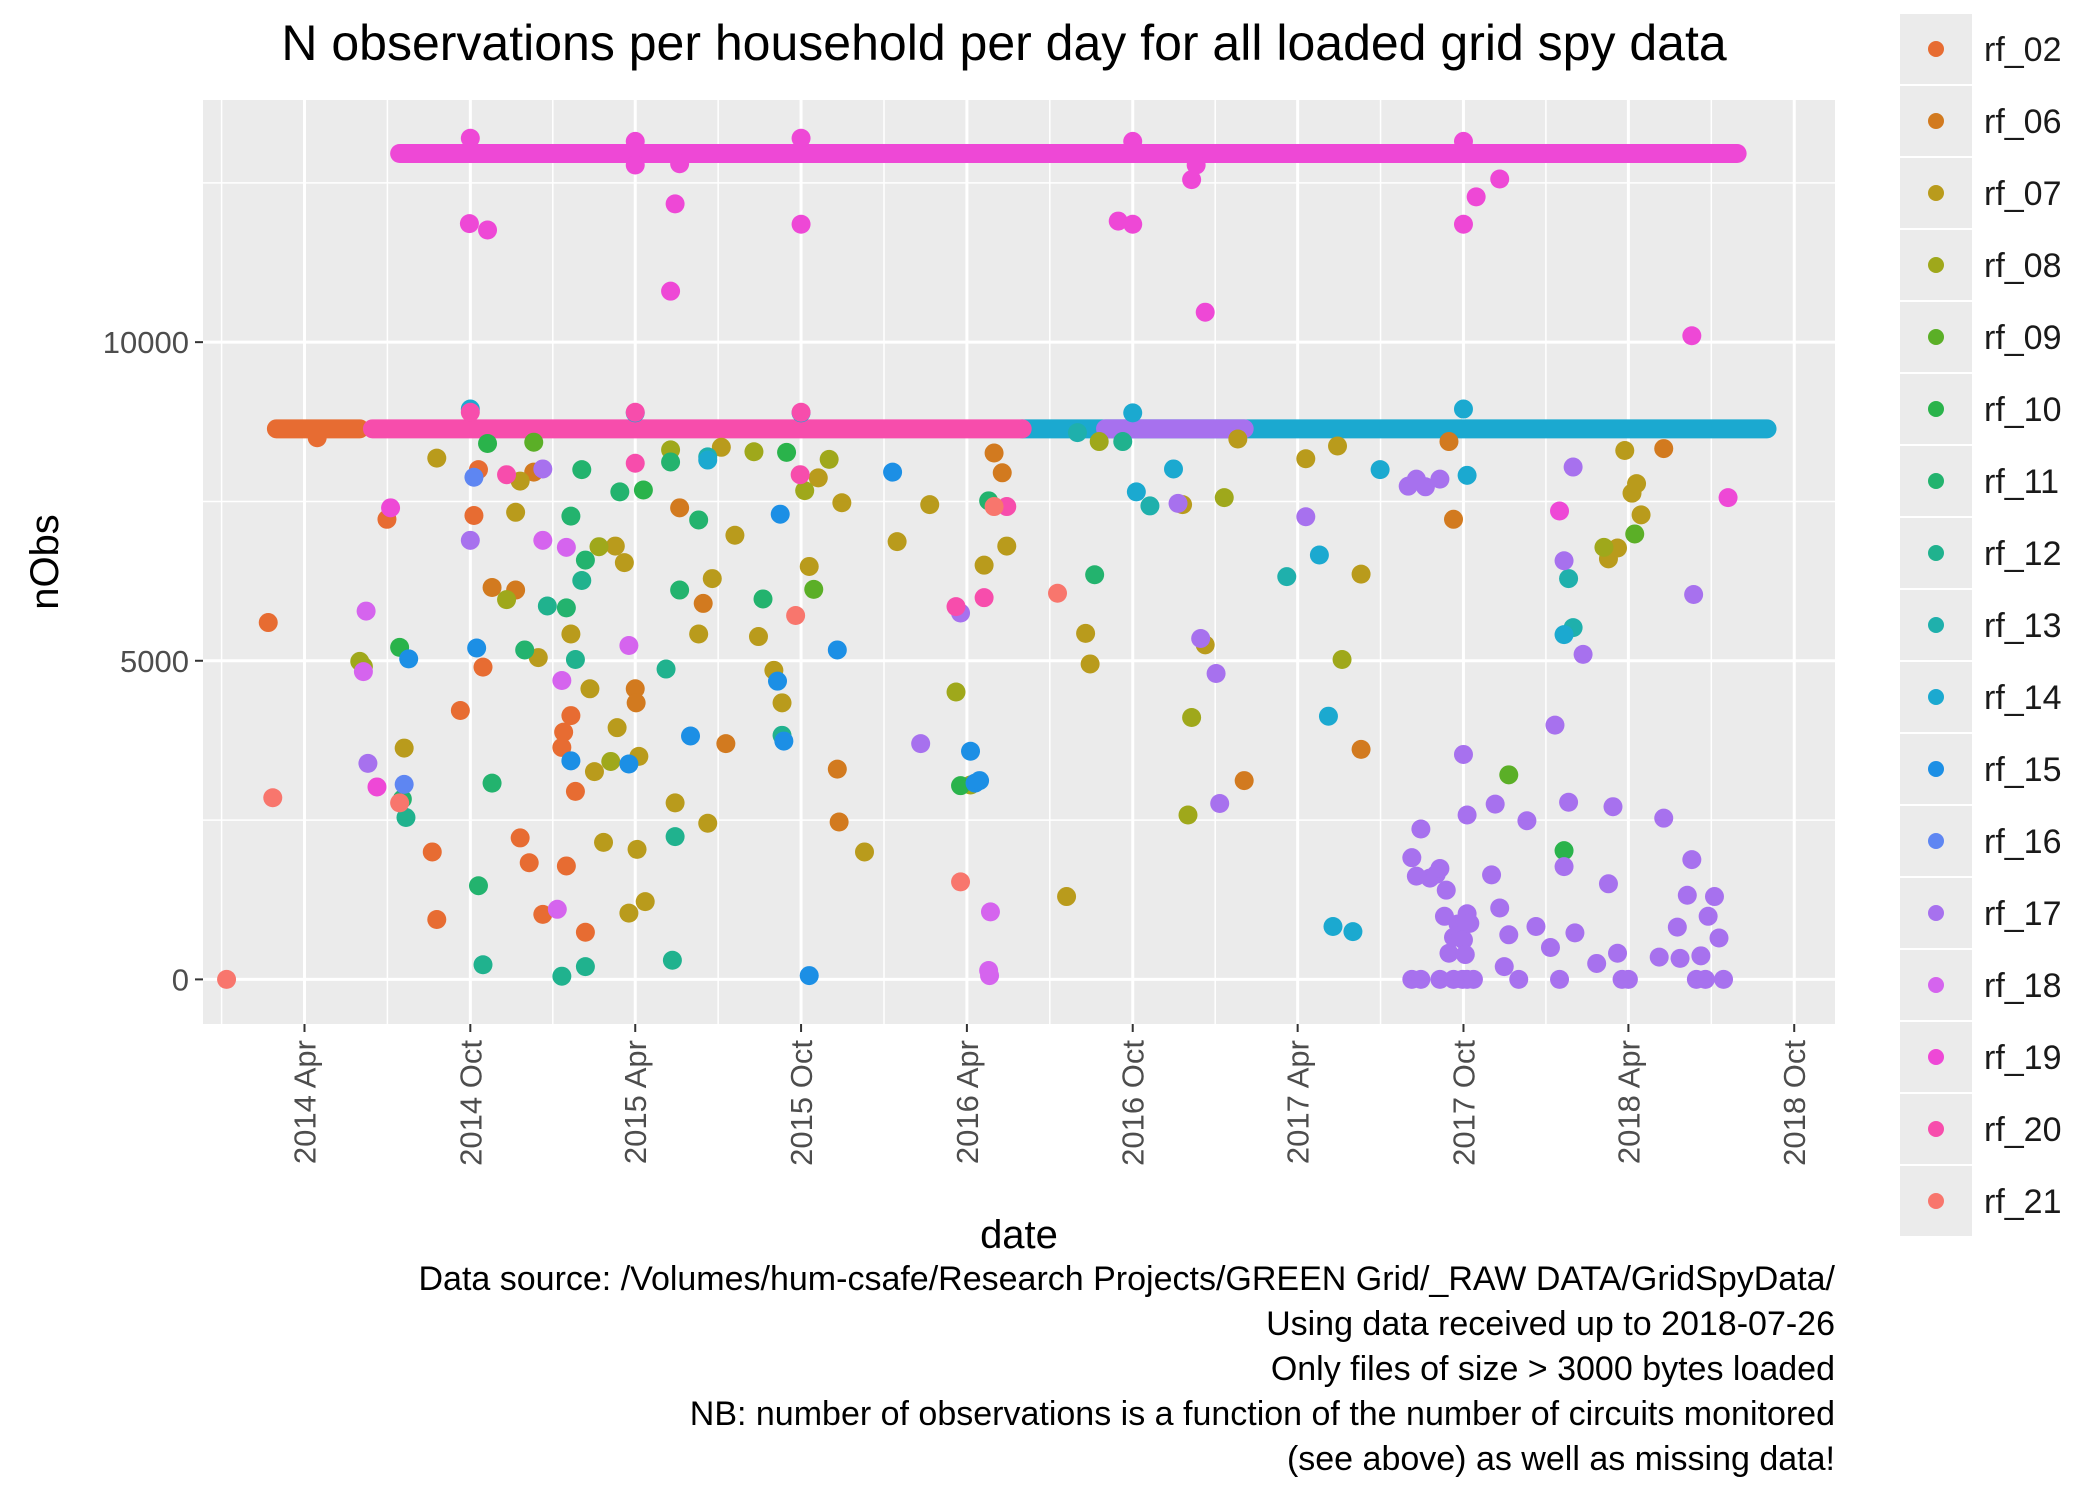 This screenshot has width=2099, height=1499. Describe the element at coordinates (470, 1103) in the screenshot. I see `x-tick-label: 2014 Oct` at that location.